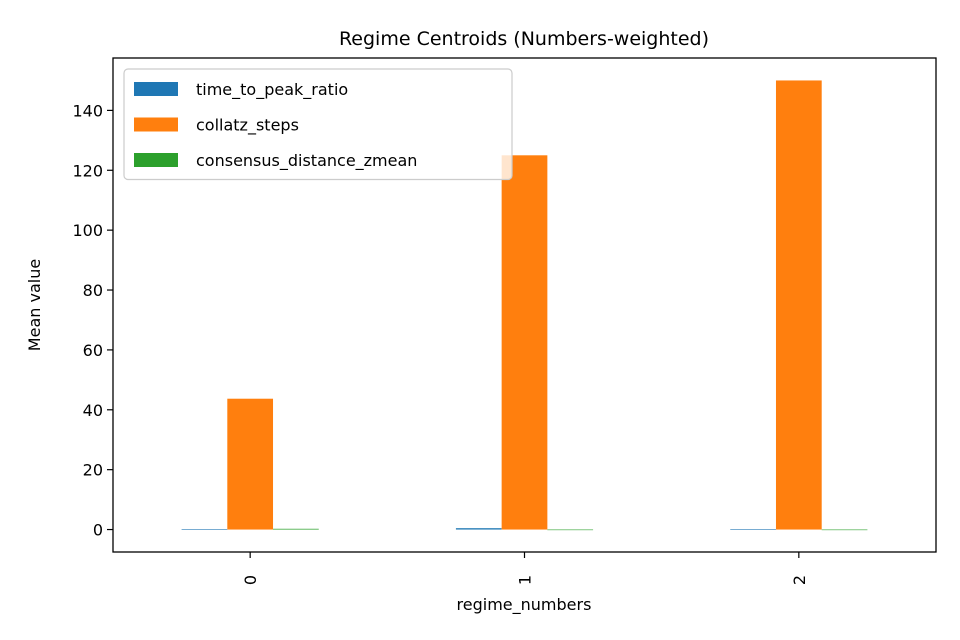 The height and width of the screenshot is (640, 960). What do you see at coordinates (93, 350) in the screenshot?
I see `y-tick-label: 60` at bounding box center [93, 350].